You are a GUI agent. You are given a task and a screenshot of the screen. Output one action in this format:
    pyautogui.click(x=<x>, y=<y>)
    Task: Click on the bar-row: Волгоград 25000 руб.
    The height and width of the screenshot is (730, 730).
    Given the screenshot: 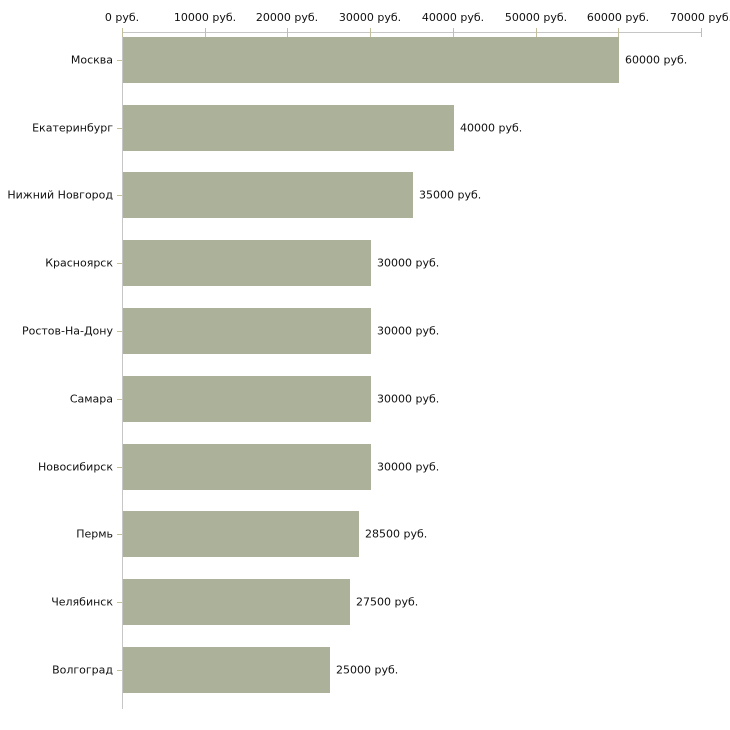 What is the action you would take?
    pyautogui.click(x=365, y=670)
    